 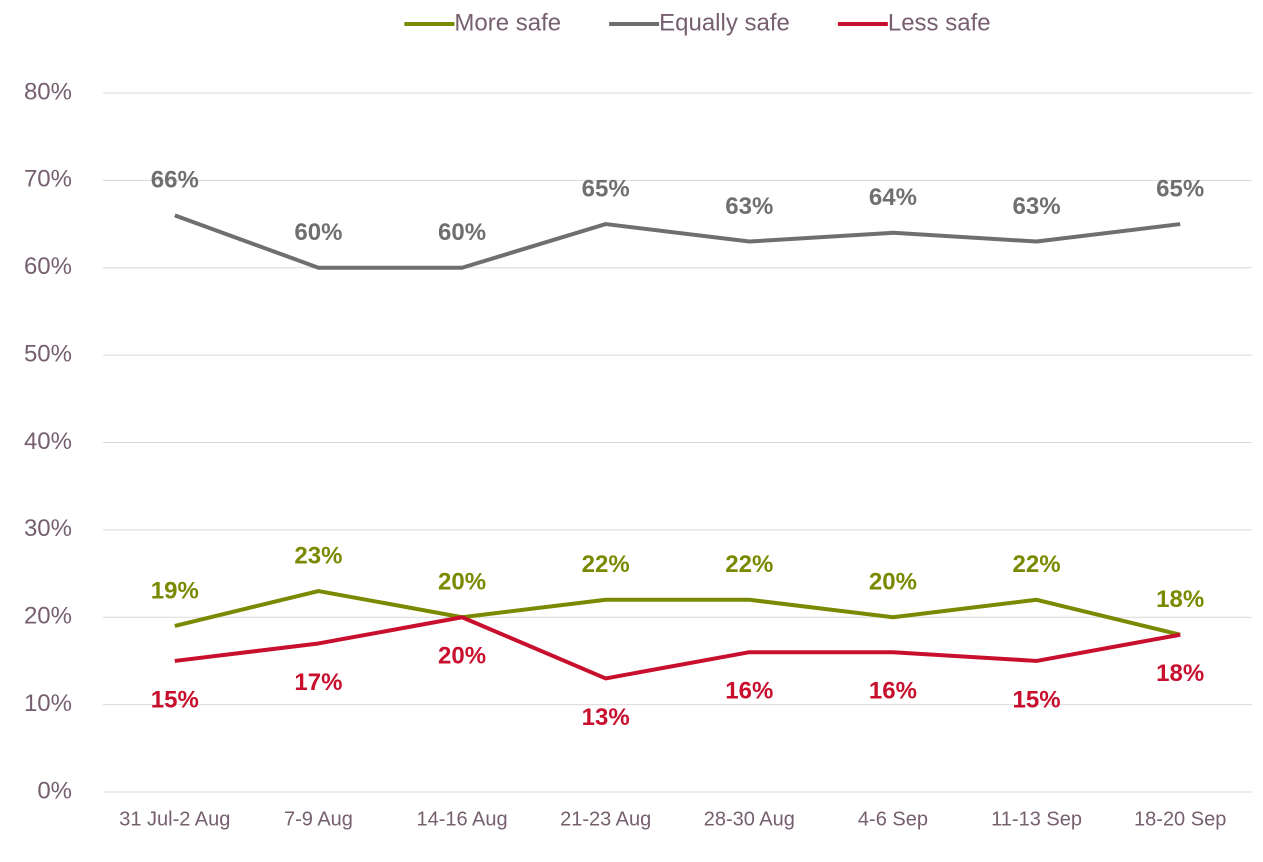 What do you see at coordinates (318, 555) in the screenshot?
I see `data-label: 23%` at bounding box center [318, 555].